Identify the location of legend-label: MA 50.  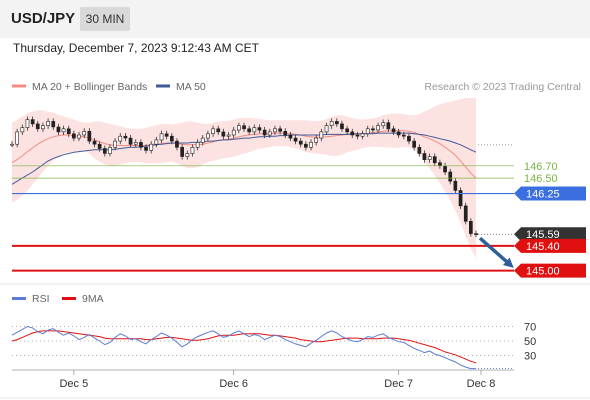
(191, 87).